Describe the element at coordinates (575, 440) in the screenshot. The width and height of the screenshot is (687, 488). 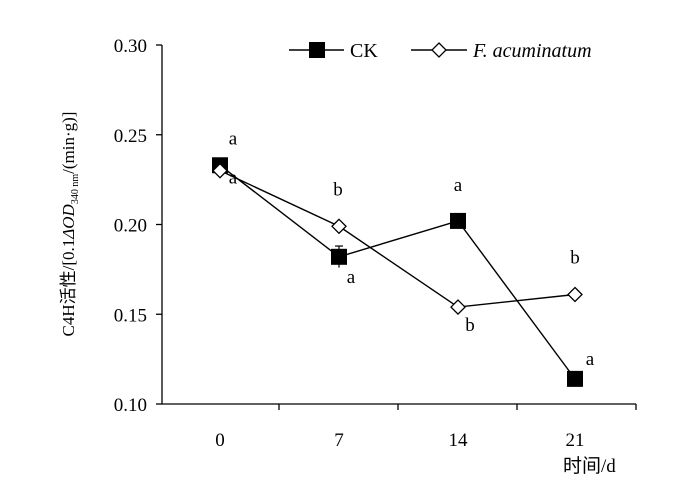
I see `x-tick-label: 21` at that location.